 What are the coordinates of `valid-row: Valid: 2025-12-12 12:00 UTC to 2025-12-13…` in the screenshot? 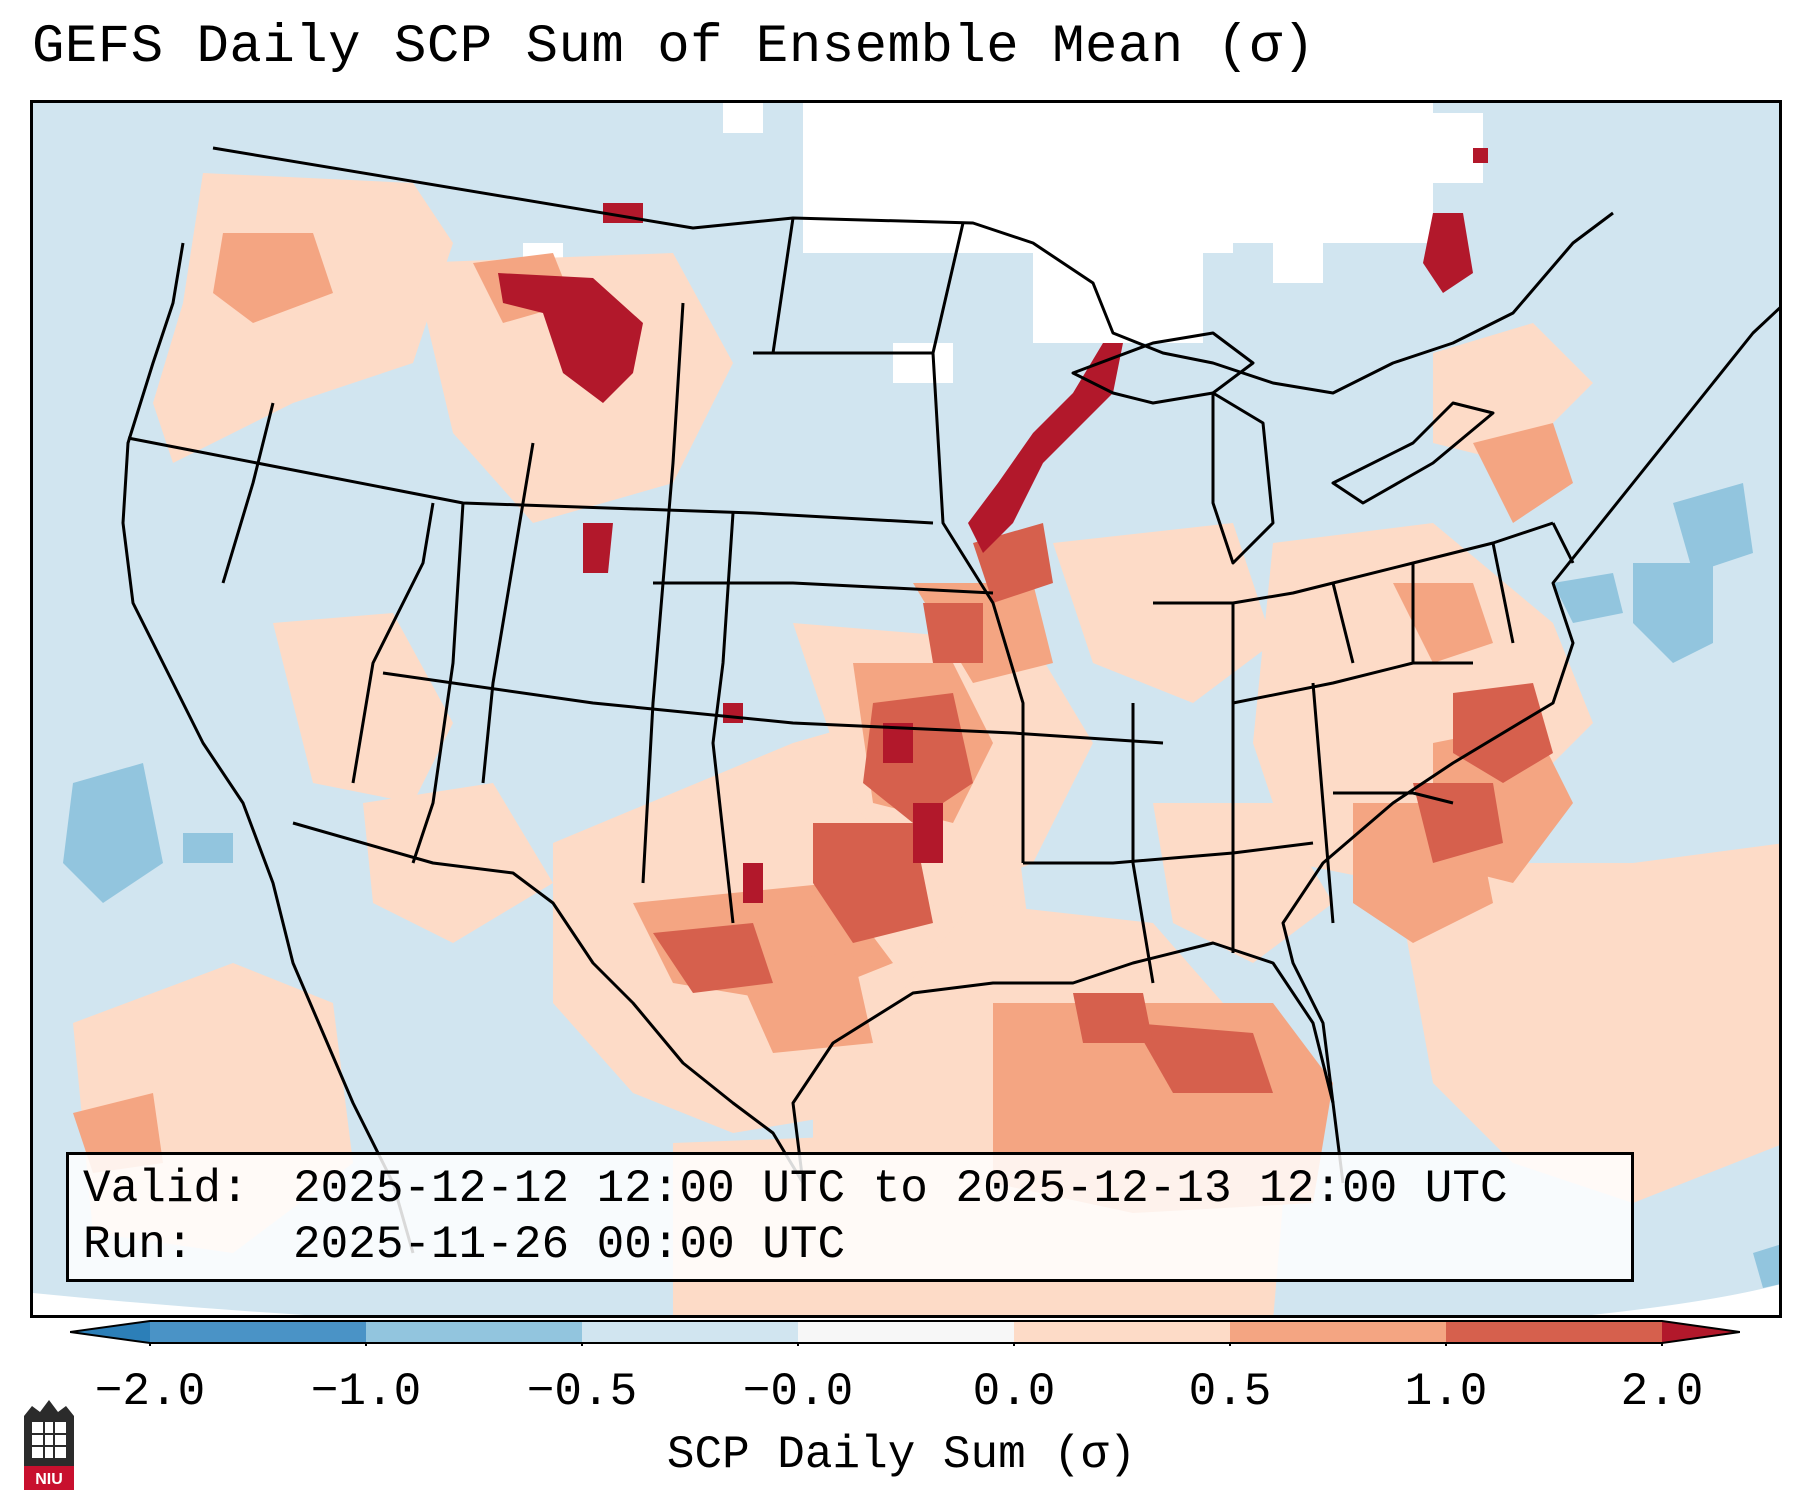 It's located at (857, 1189).